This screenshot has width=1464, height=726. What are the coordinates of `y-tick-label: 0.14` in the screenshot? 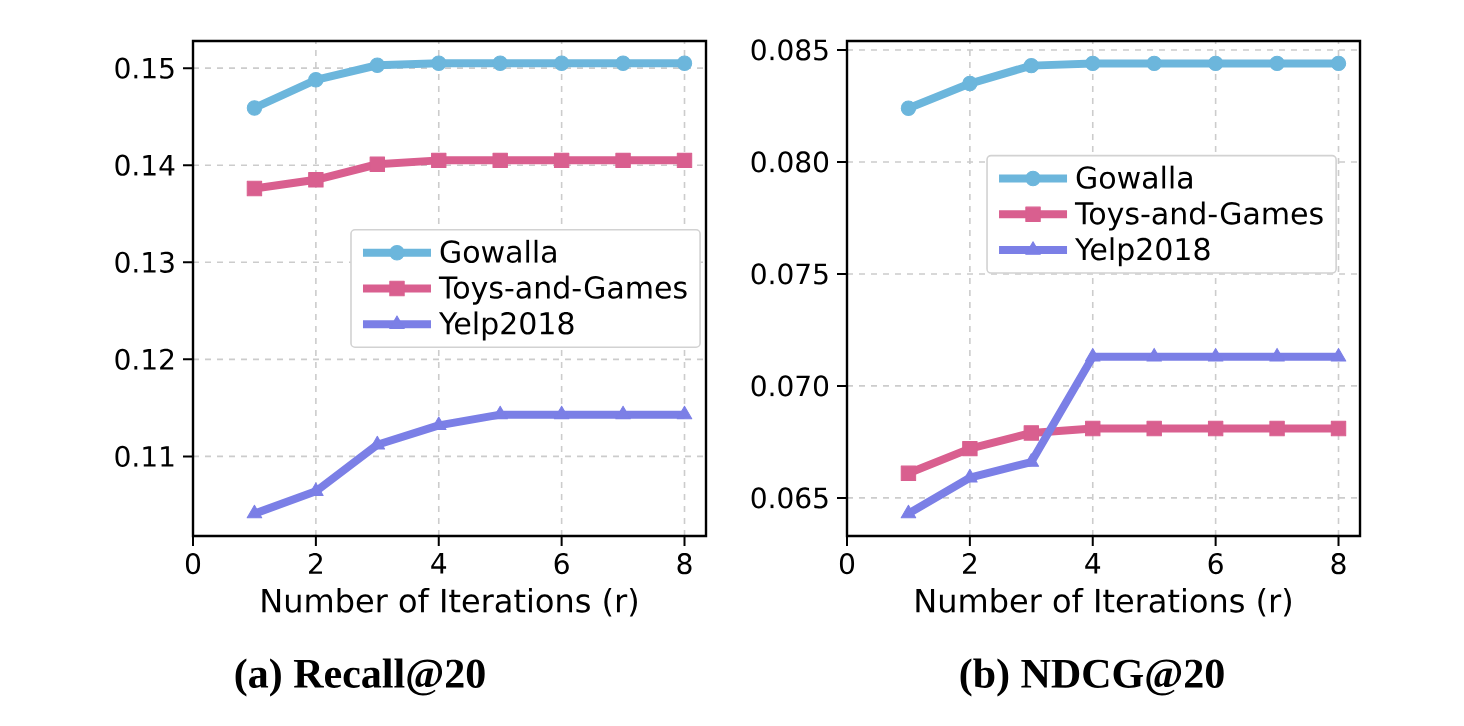 It's located at (145, 165).